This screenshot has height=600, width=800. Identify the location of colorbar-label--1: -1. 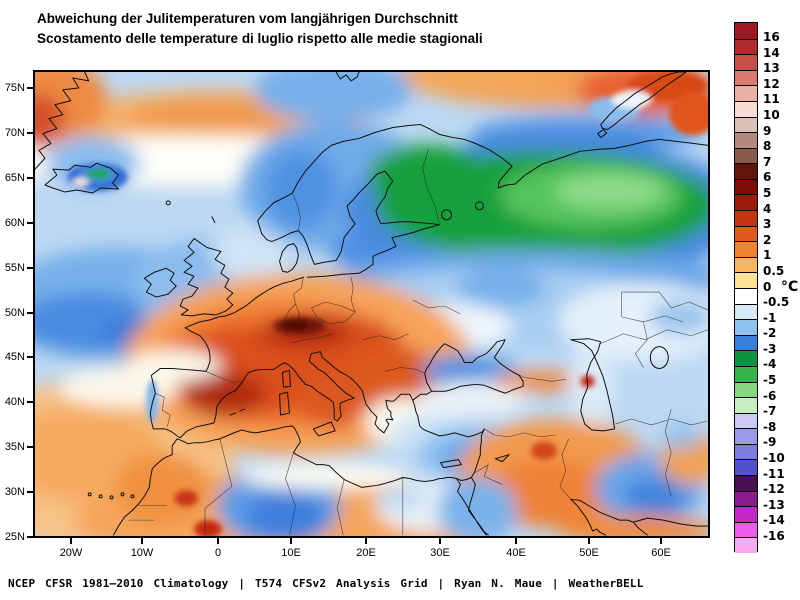
(770, 317).